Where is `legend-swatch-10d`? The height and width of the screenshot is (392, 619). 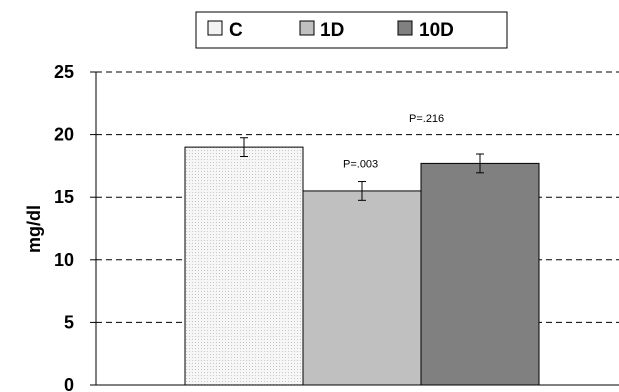
legend-swatch-10d is located at coordinates (405, 28).